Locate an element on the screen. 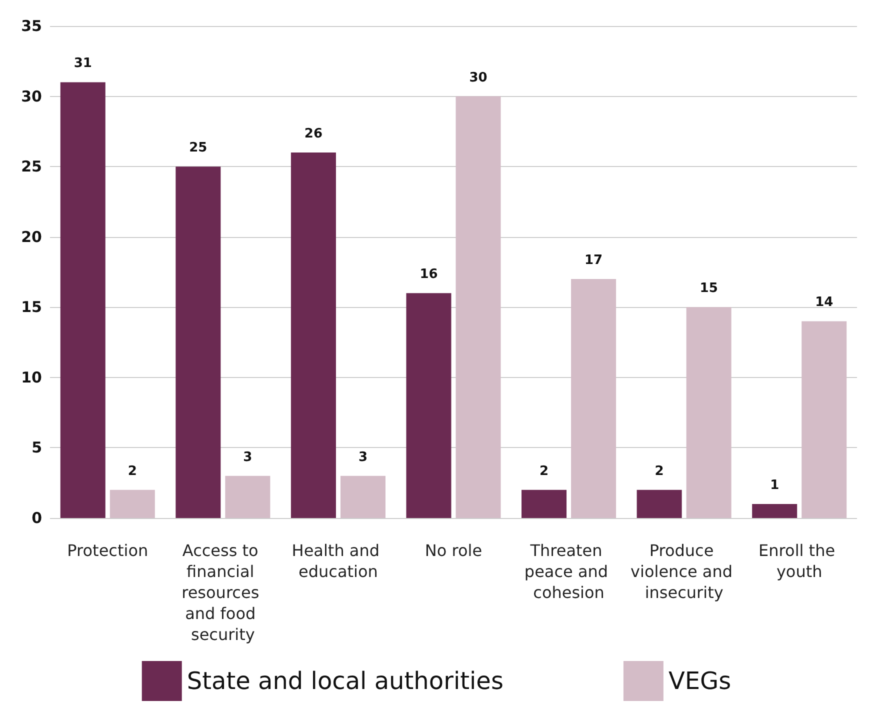 This screenshot has height=714, width=873. y-tick-label: 10 is located at coordinates (31, 377).